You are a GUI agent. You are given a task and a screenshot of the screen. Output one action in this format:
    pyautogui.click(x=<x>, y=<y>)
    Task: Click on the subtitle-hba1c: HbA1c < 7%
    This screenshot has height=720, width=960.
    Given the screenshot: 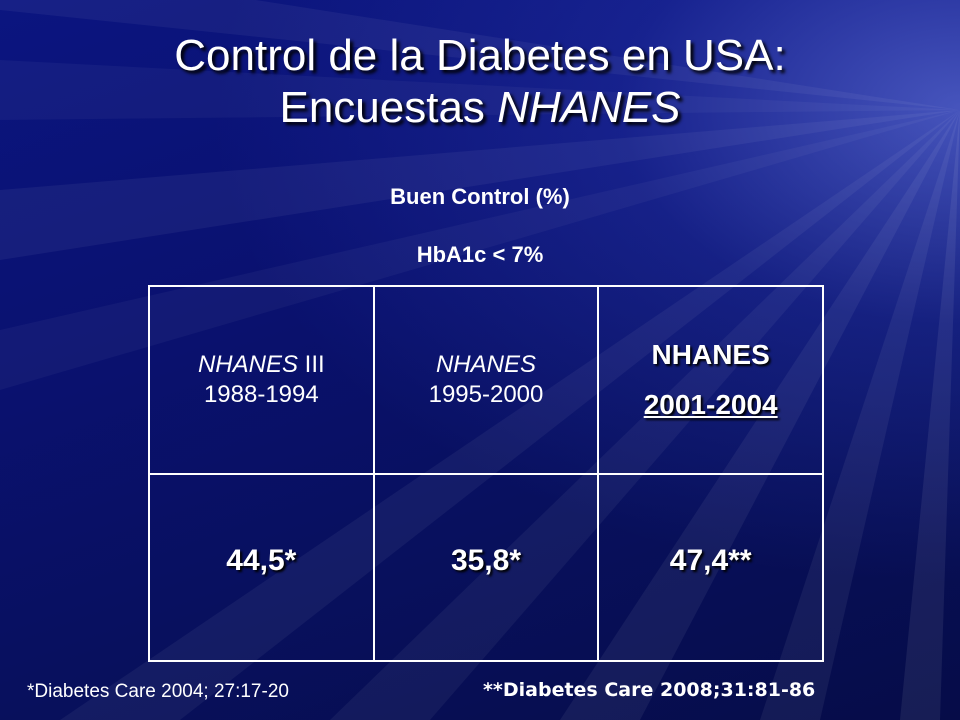 What is the action you would take?
    pyautogui.click(x=480, y=254)
    